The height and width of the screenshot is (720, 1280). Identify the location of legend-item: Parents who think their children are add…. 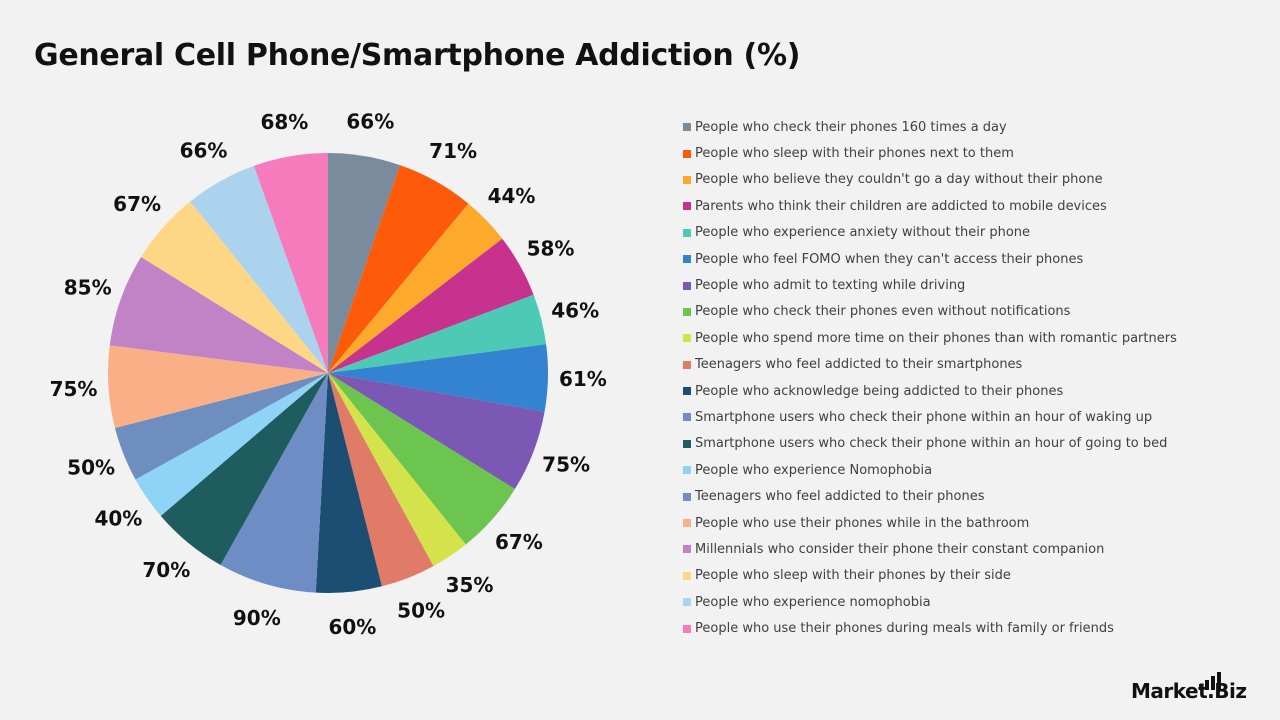
(930, 206).